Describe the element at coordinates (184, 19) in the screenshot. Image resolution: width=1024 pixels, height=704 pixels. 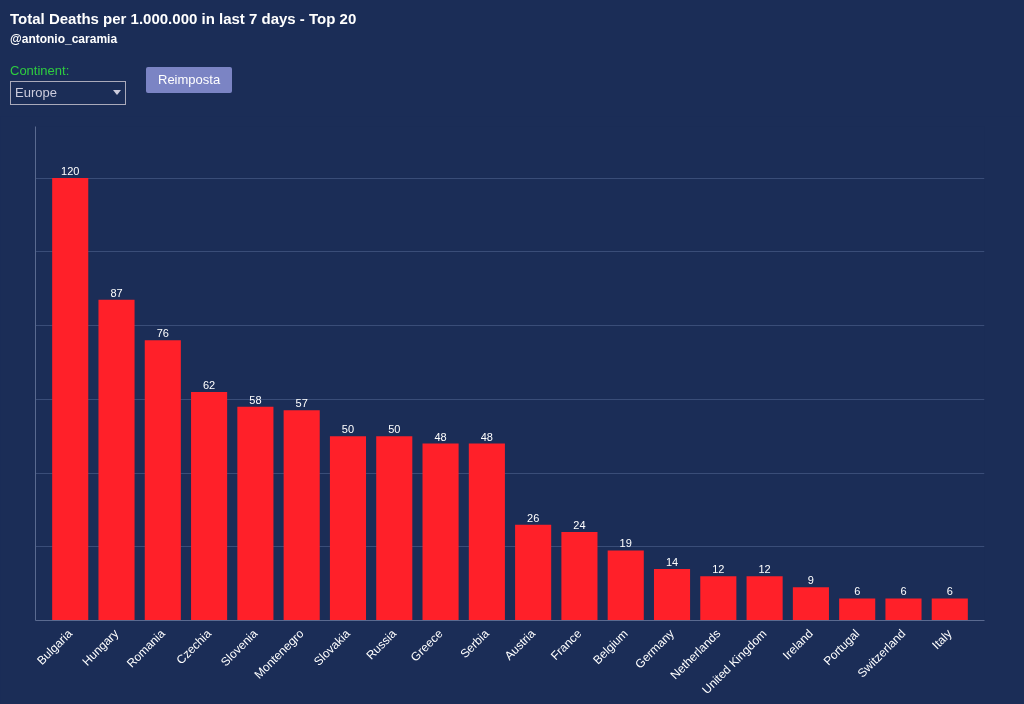
I see `chart-title: Total Deaths per 1.000.000 in last 7 days - Top 20` at that location.